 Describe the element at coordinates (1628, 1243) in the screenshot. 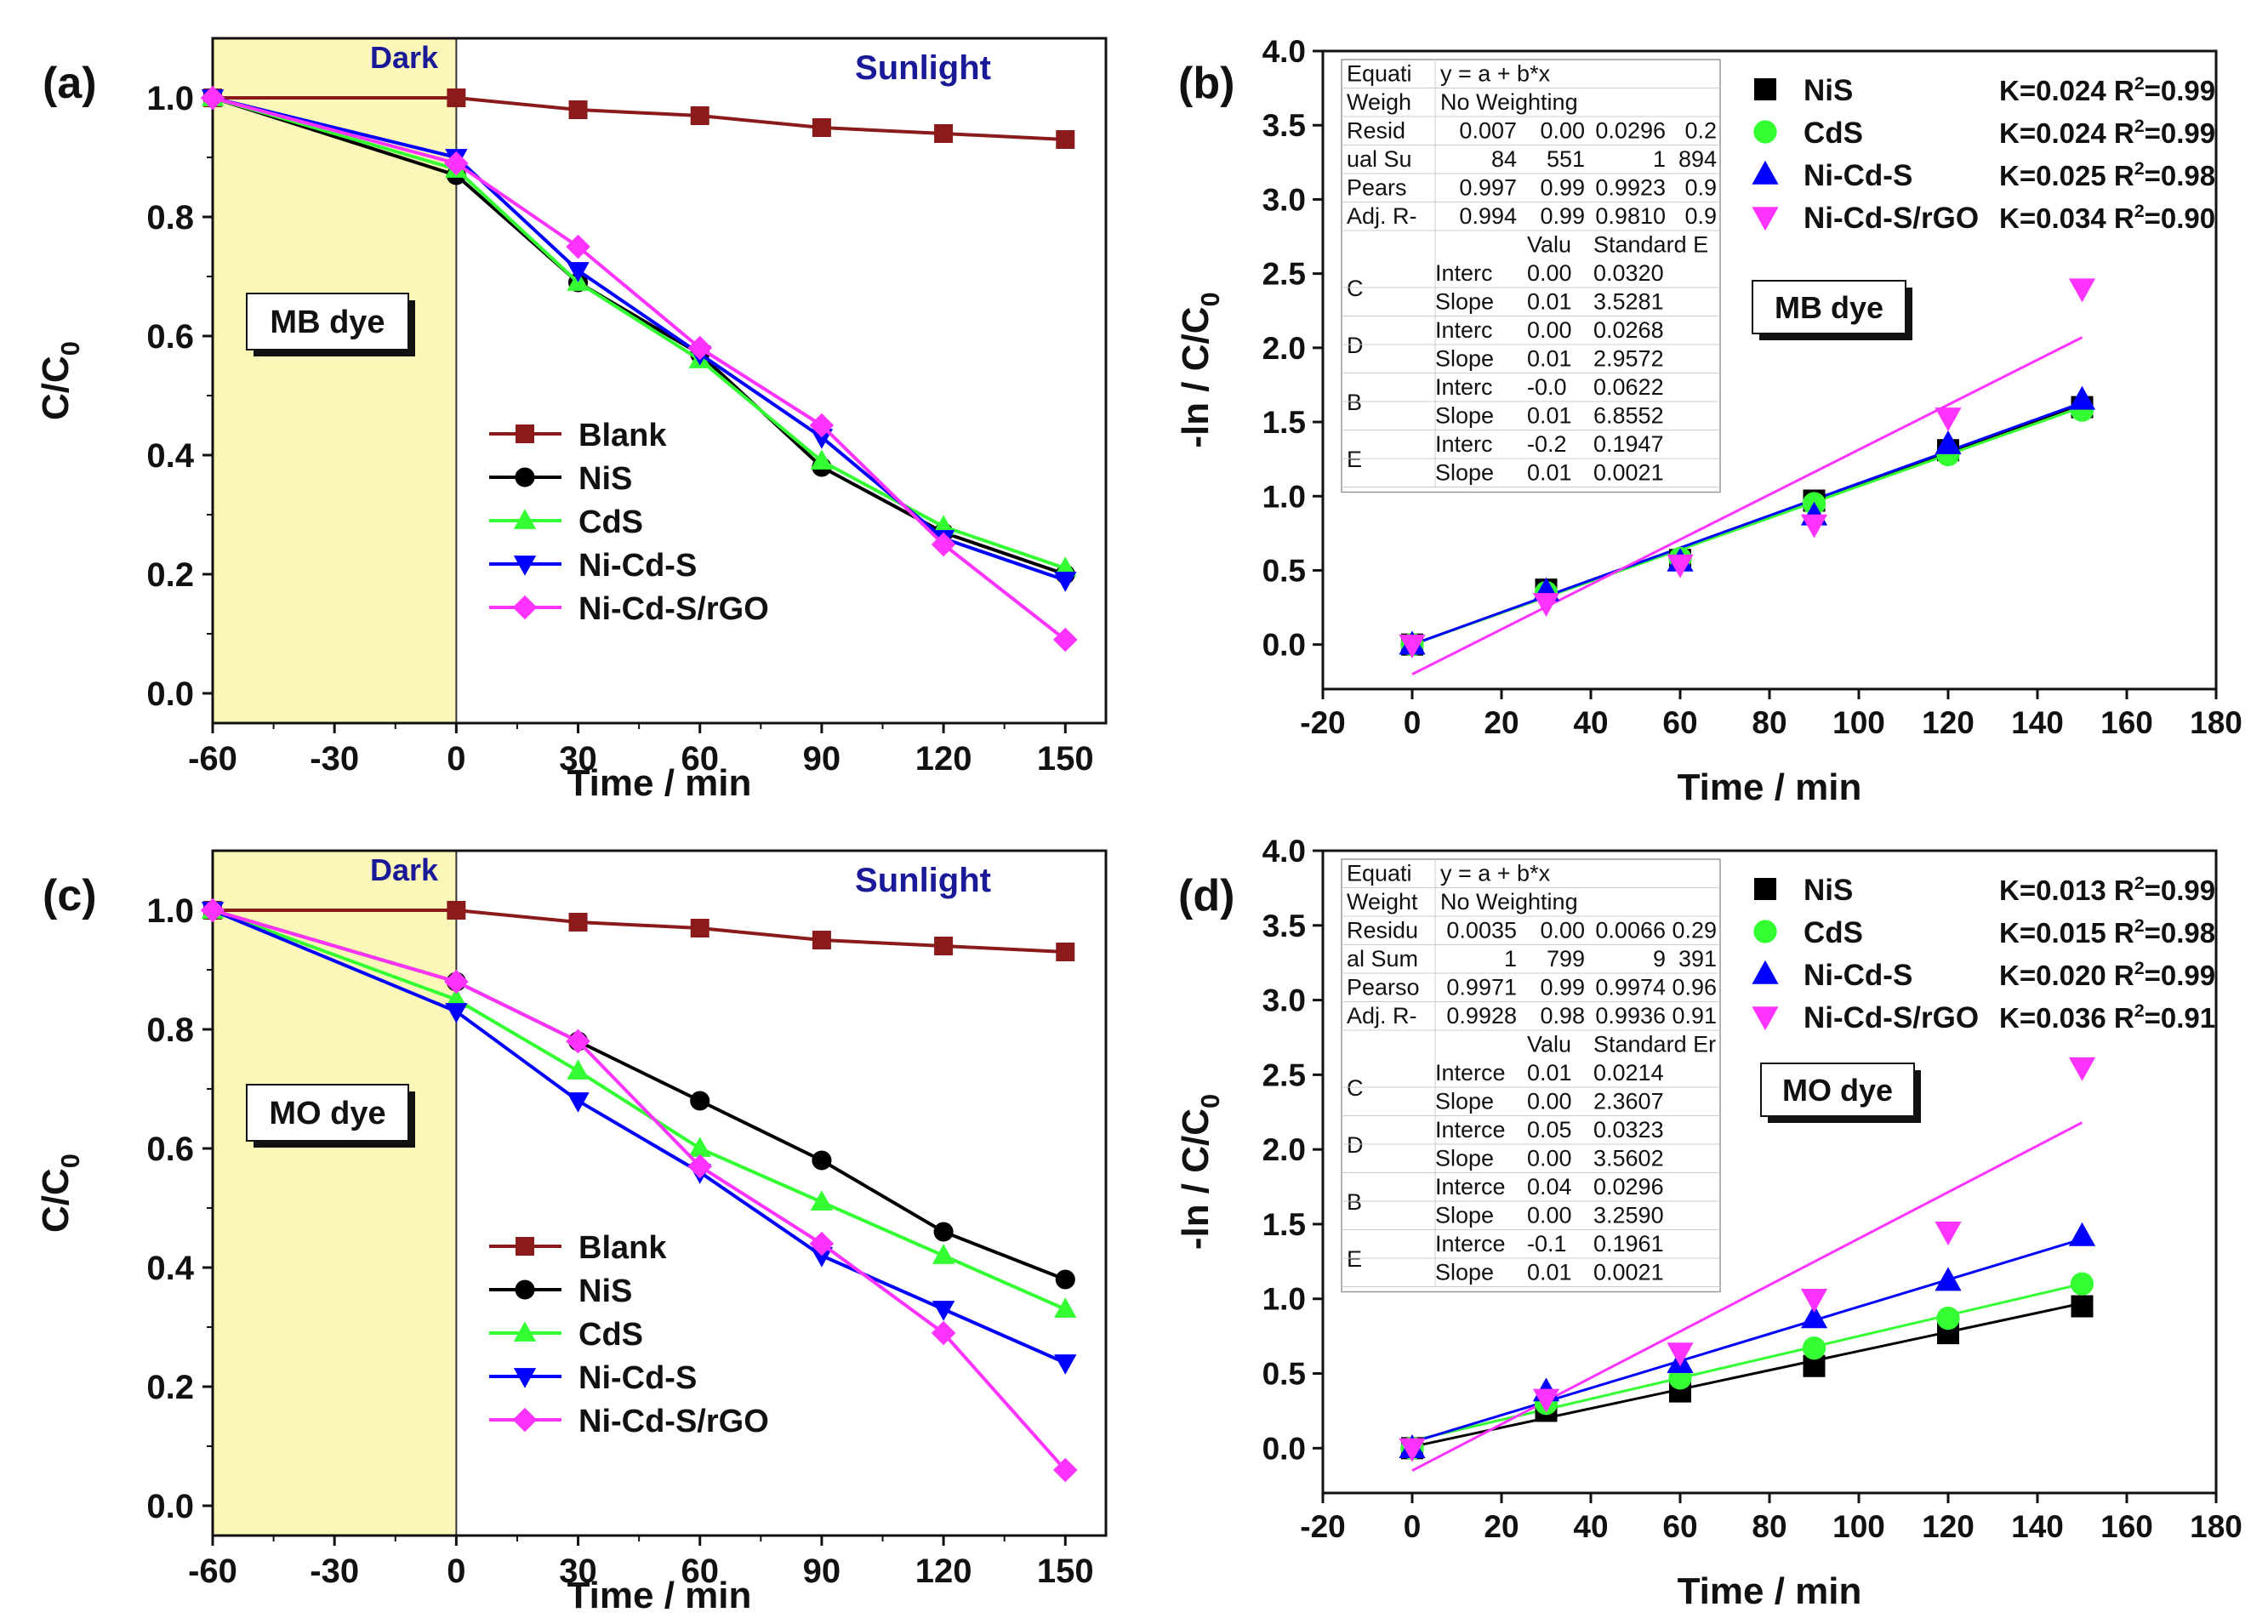

I see `table-cell: 0.1961` at that location.